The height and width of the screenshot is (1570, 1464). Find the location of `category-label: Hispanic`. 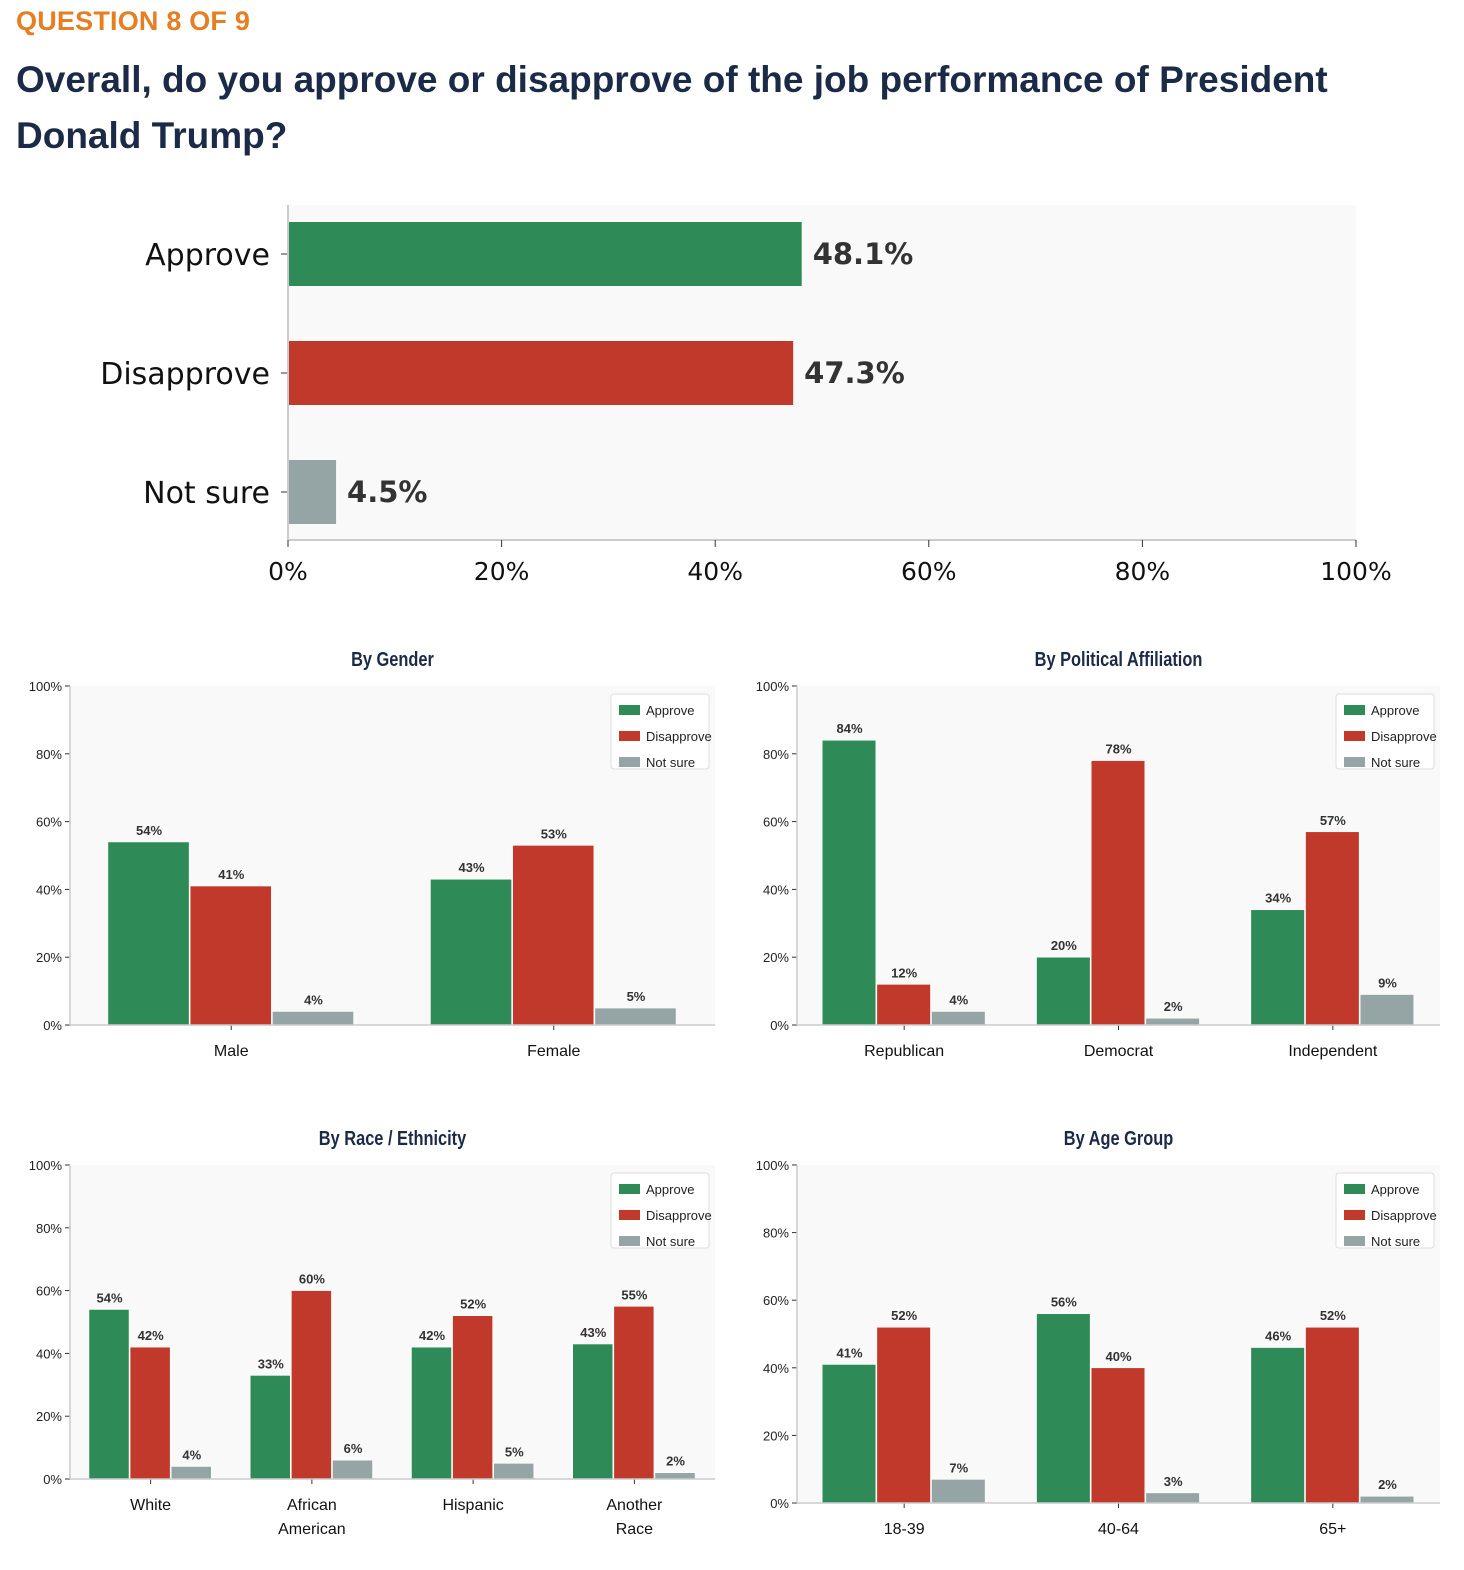

category-label: Hispanic is located at coordinates (472, 1505).